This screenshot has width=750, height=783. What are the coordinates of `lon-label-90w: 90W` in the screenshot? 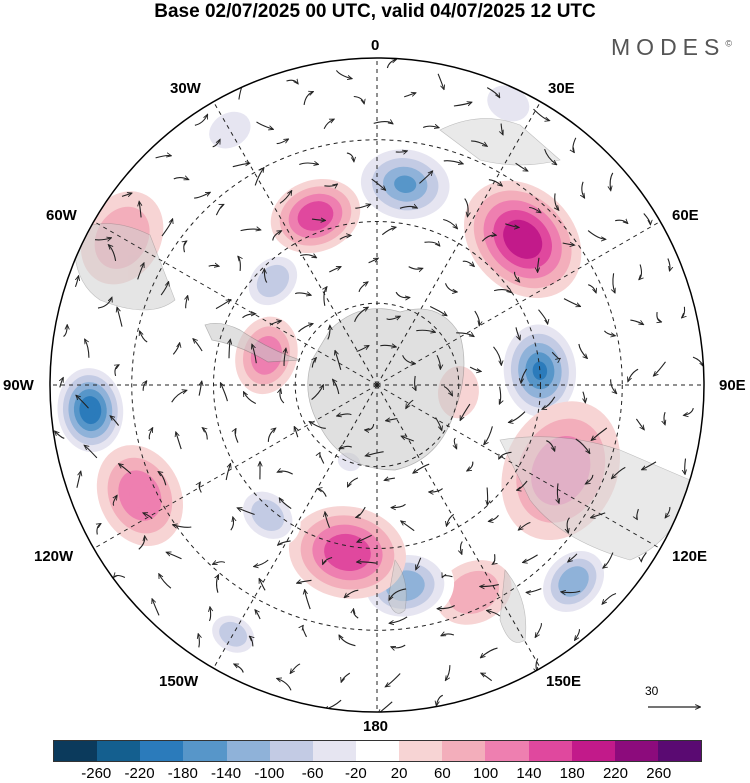 It's located at (18, 385).